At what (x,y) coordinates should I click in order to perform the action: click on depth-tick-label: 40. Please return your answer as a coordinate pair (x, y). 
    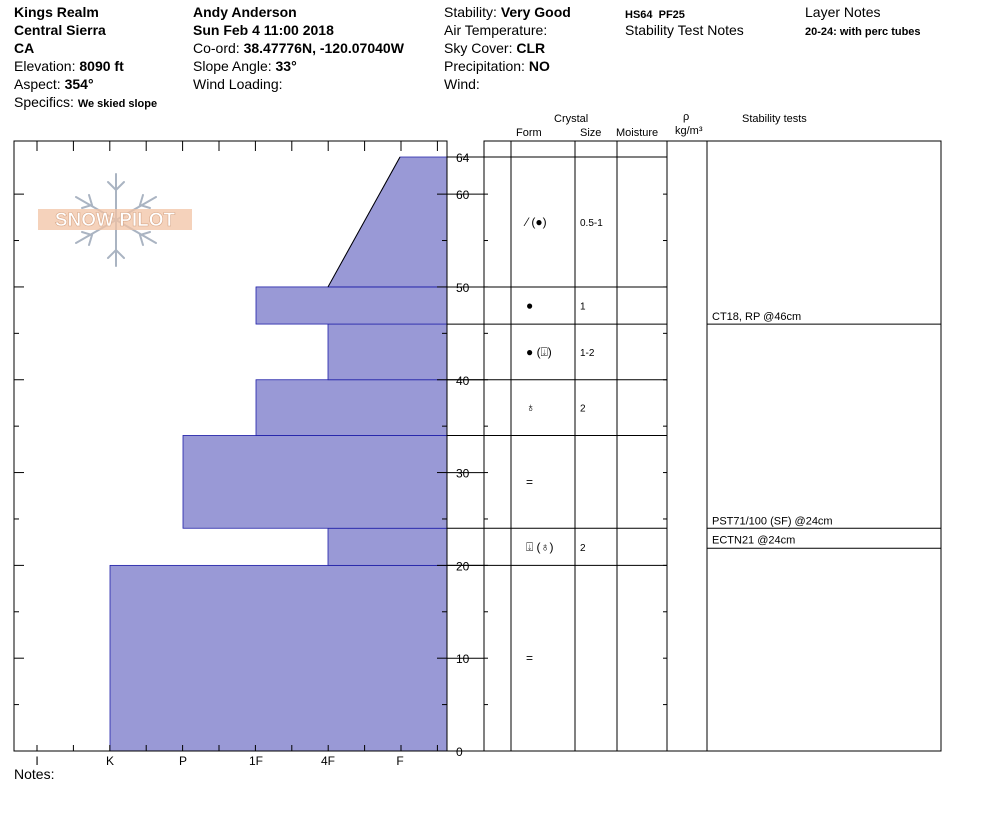
    Looking at the image, I should click on (463, 381).